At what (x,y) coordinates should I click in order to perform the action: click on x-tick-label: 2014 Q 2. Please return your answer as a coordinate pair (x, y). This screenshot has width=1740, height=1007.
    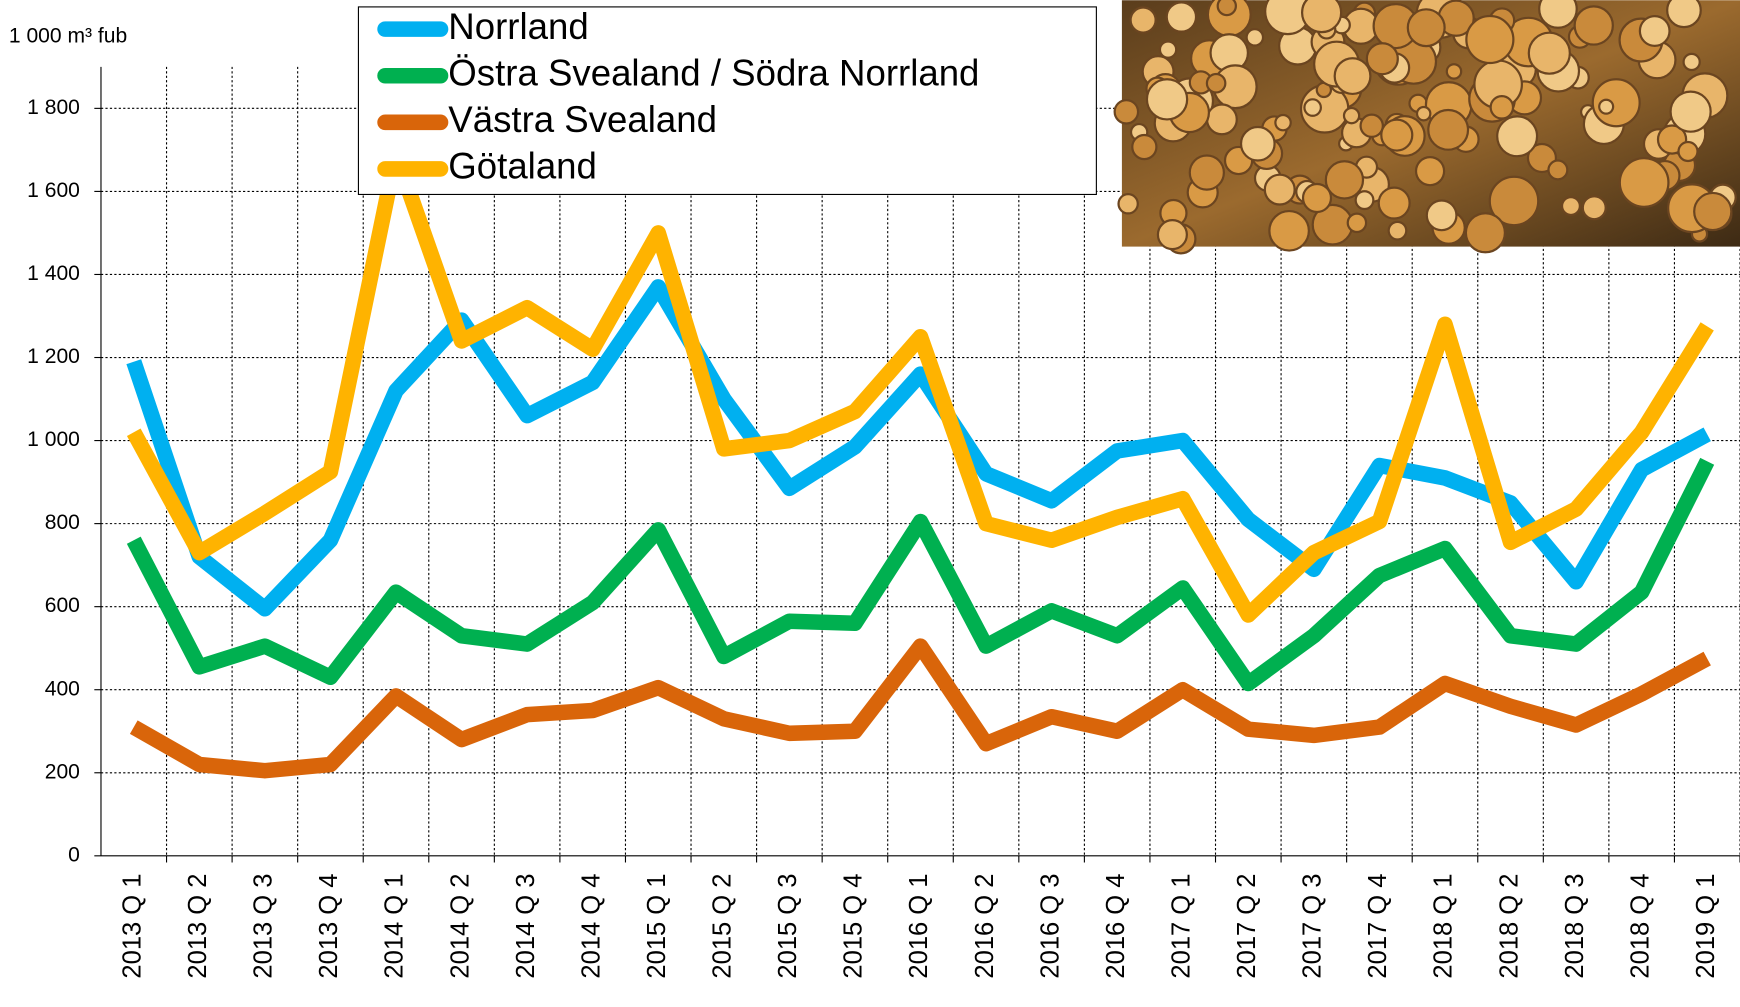
    Looking at the image, I should click on (460, 926).